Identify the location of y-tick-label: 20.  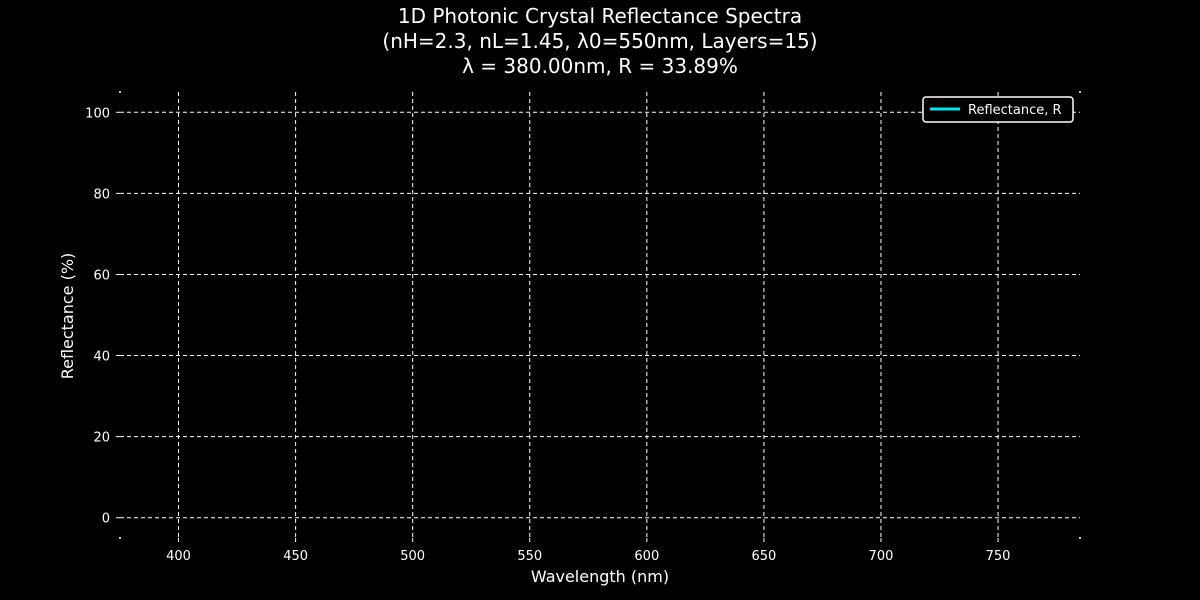
(101, 438).